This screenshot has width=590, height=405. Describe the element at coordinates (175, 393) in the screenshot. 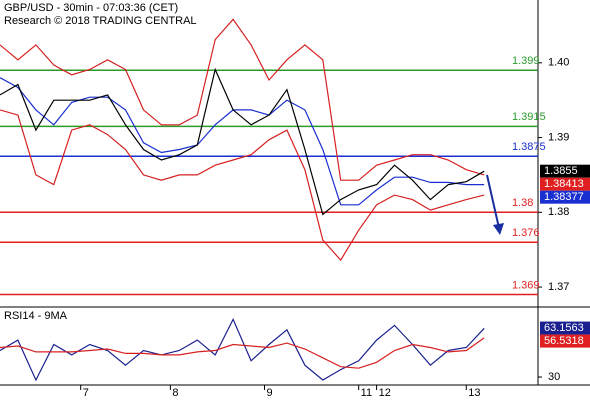

I see `x-tick-label: 8` at that location.